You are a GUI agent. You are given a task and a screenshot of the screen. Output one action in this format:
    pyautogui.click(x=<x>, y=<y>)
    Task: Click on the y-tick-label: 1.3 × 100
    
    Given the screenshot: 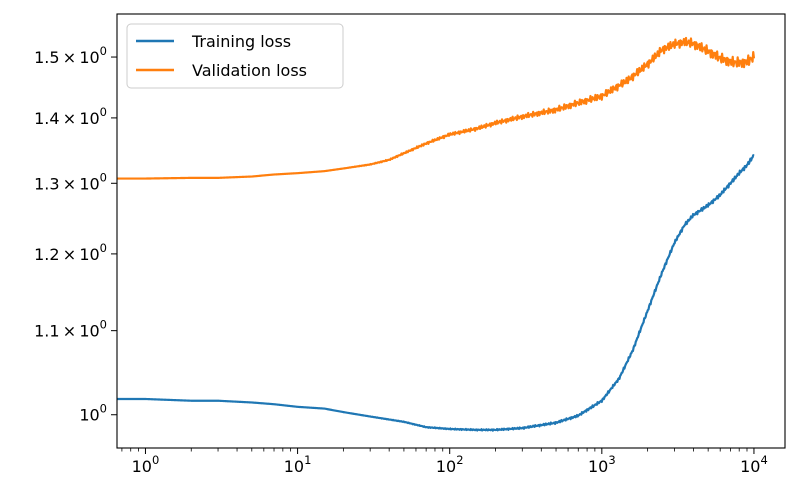 What is the action you would take?
    pyautogui.click(x=70, y=181)
    